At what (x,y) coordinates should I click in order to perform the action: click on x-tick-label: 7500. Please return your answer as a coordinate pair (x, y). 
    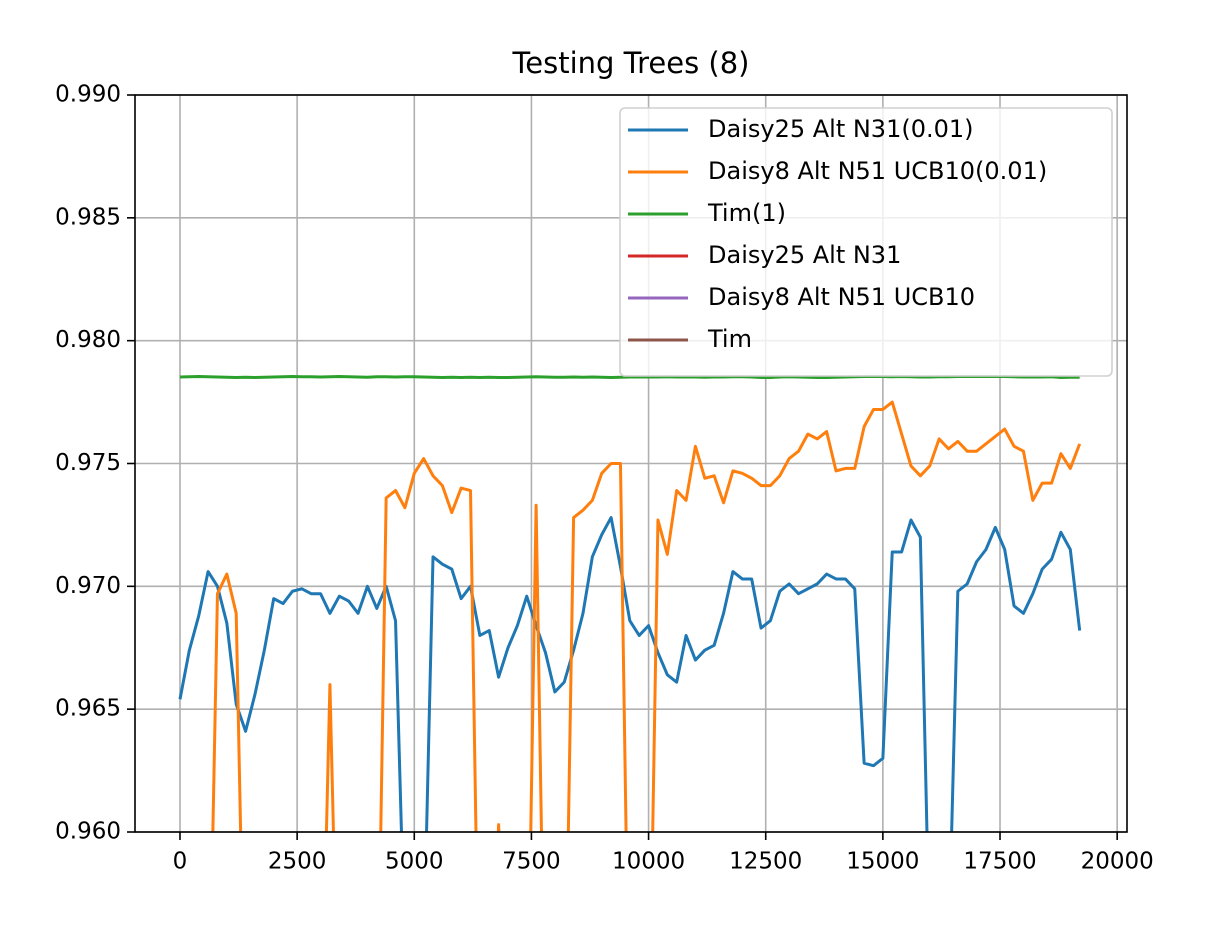
    Looking at the image, I should click on (531, 862).